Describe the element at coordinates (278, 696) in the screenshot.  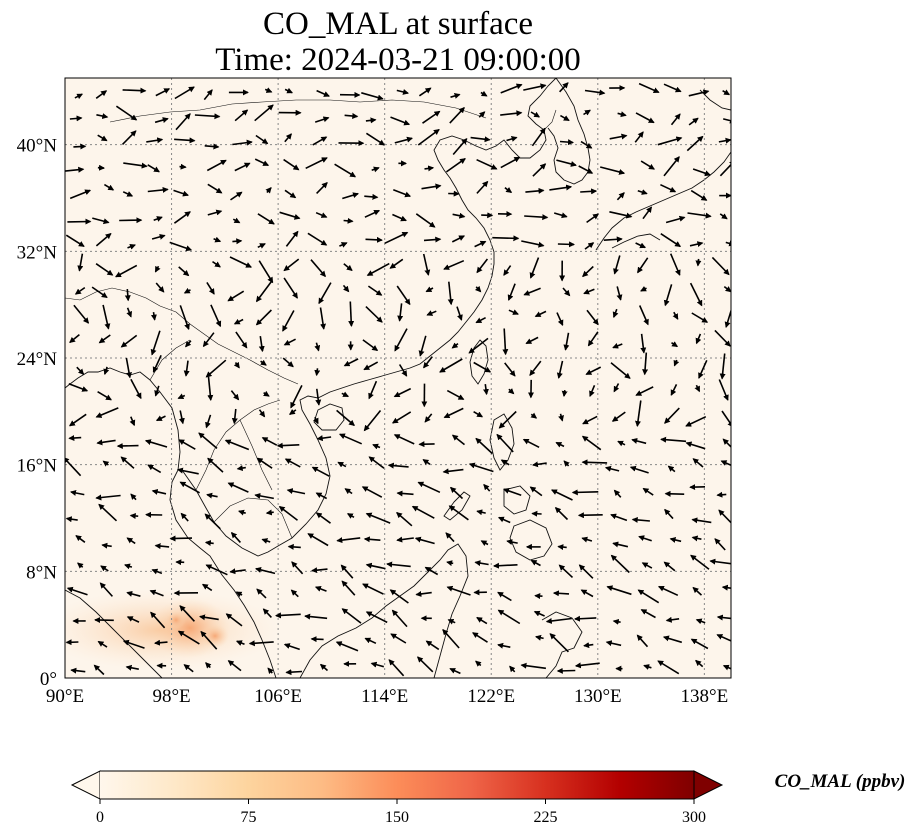
I see `longitude-tick-label: 106°E` at that location.